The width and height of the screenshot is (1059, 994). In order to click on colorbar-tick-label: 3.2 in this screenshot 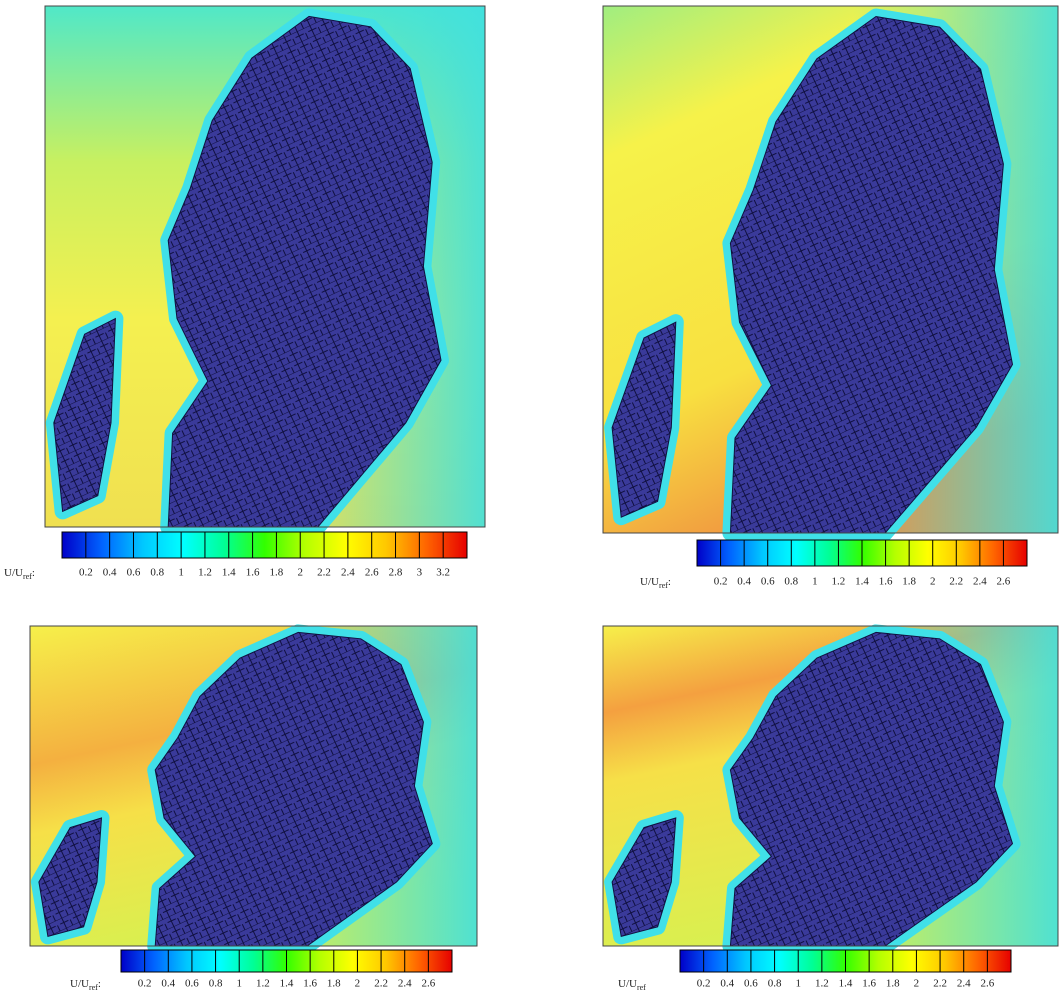, I will do `click(443, 573)`.